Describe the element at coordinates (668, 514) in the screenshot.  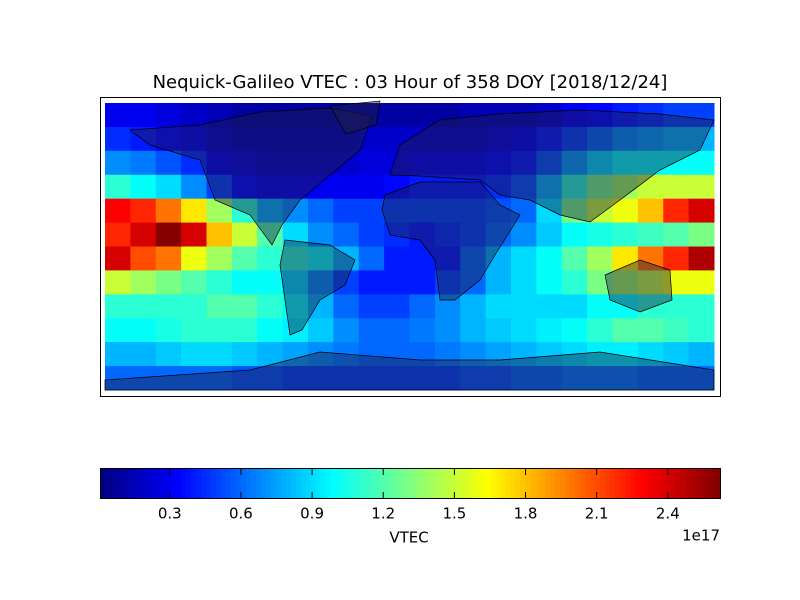
I see `colorbar-tick-label: 2.4` at that location.